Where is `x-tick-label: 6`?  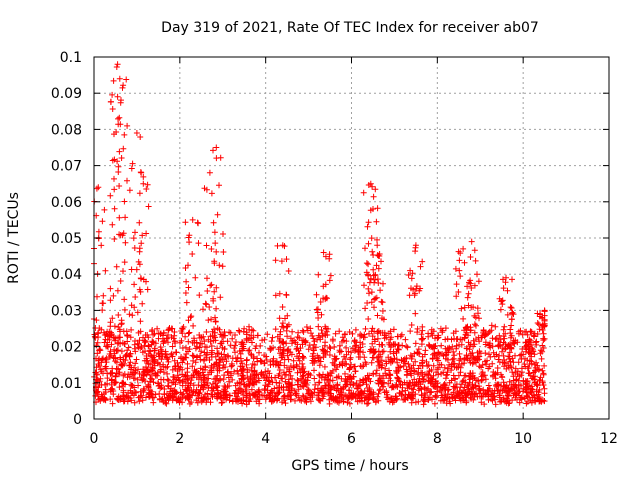 x-tick-label: 6 is located at coordinates (351, 439).